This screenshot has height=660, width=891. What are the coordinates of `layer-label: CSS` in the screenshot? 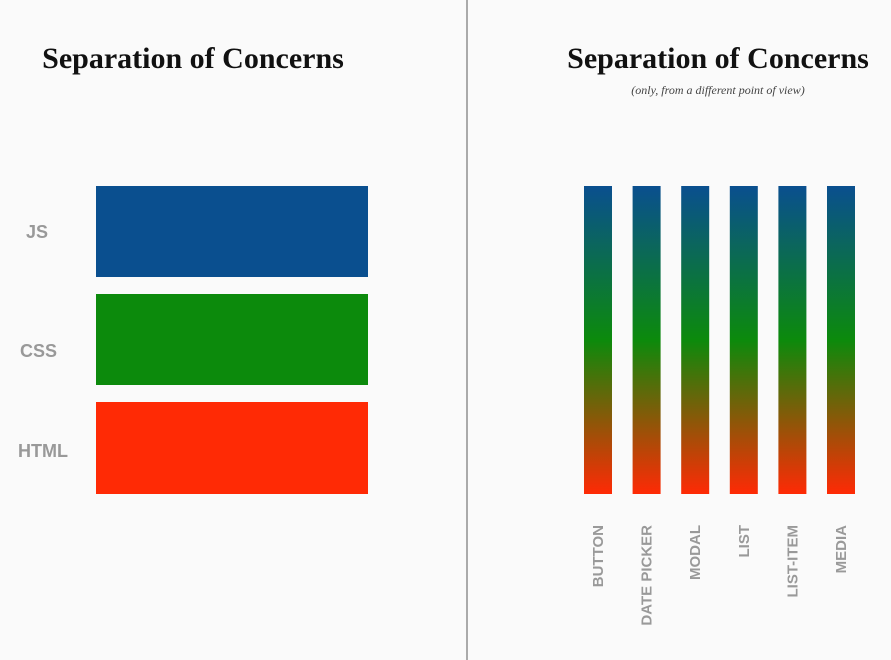 It's located at (38, 351).